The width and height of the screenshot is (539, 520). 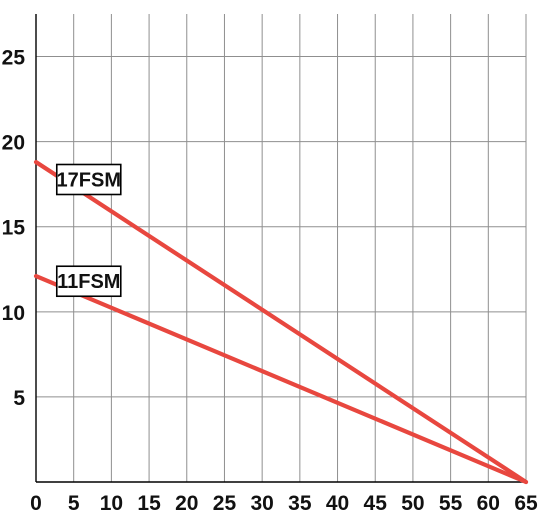 What do you see at coordinates (300, 503) in the screenshot?
I see `x-tick-label-35: 35` at bounding box center [300, 503].